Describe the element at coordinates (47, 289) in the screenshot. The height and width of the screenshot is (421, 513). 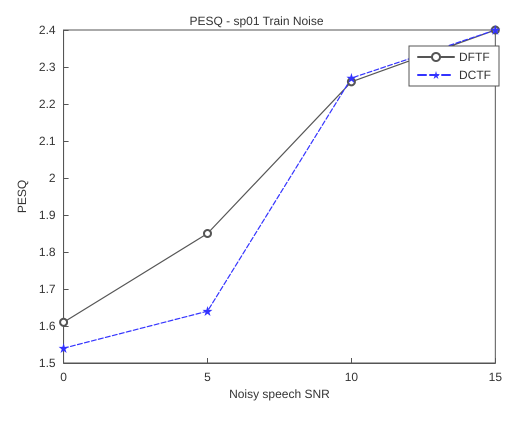
I see `y-tick-label: 1.7` at that location.